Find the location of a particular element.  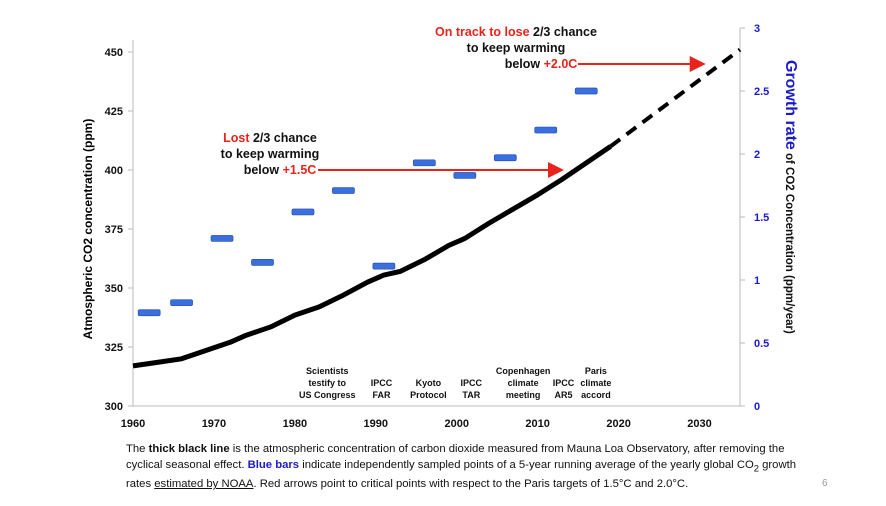

y2-tick-label: 2.5 is located at coordinates (761, 92).